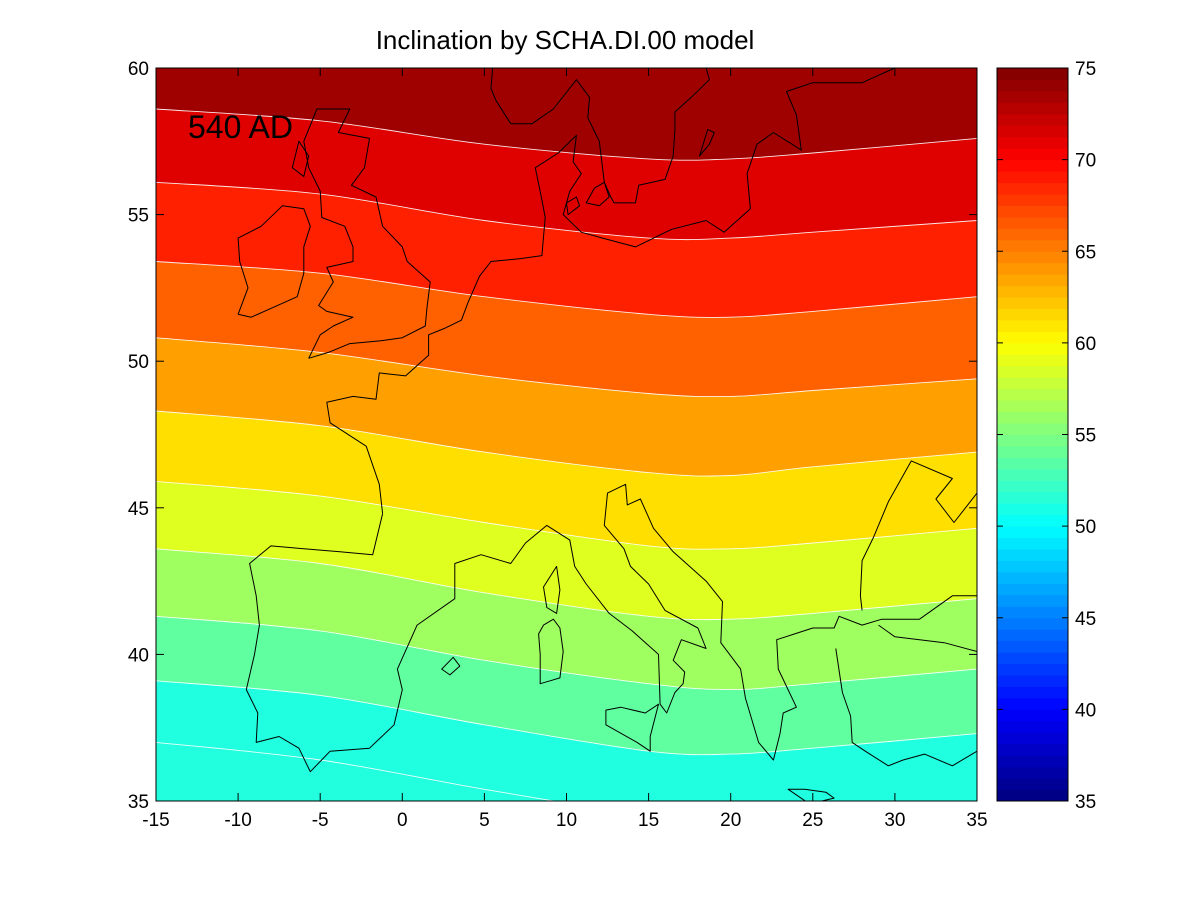 The width and height of the screenshot is (1201, 905). I want to click on colorbar-tick-label: 45, so click(1085, 619).